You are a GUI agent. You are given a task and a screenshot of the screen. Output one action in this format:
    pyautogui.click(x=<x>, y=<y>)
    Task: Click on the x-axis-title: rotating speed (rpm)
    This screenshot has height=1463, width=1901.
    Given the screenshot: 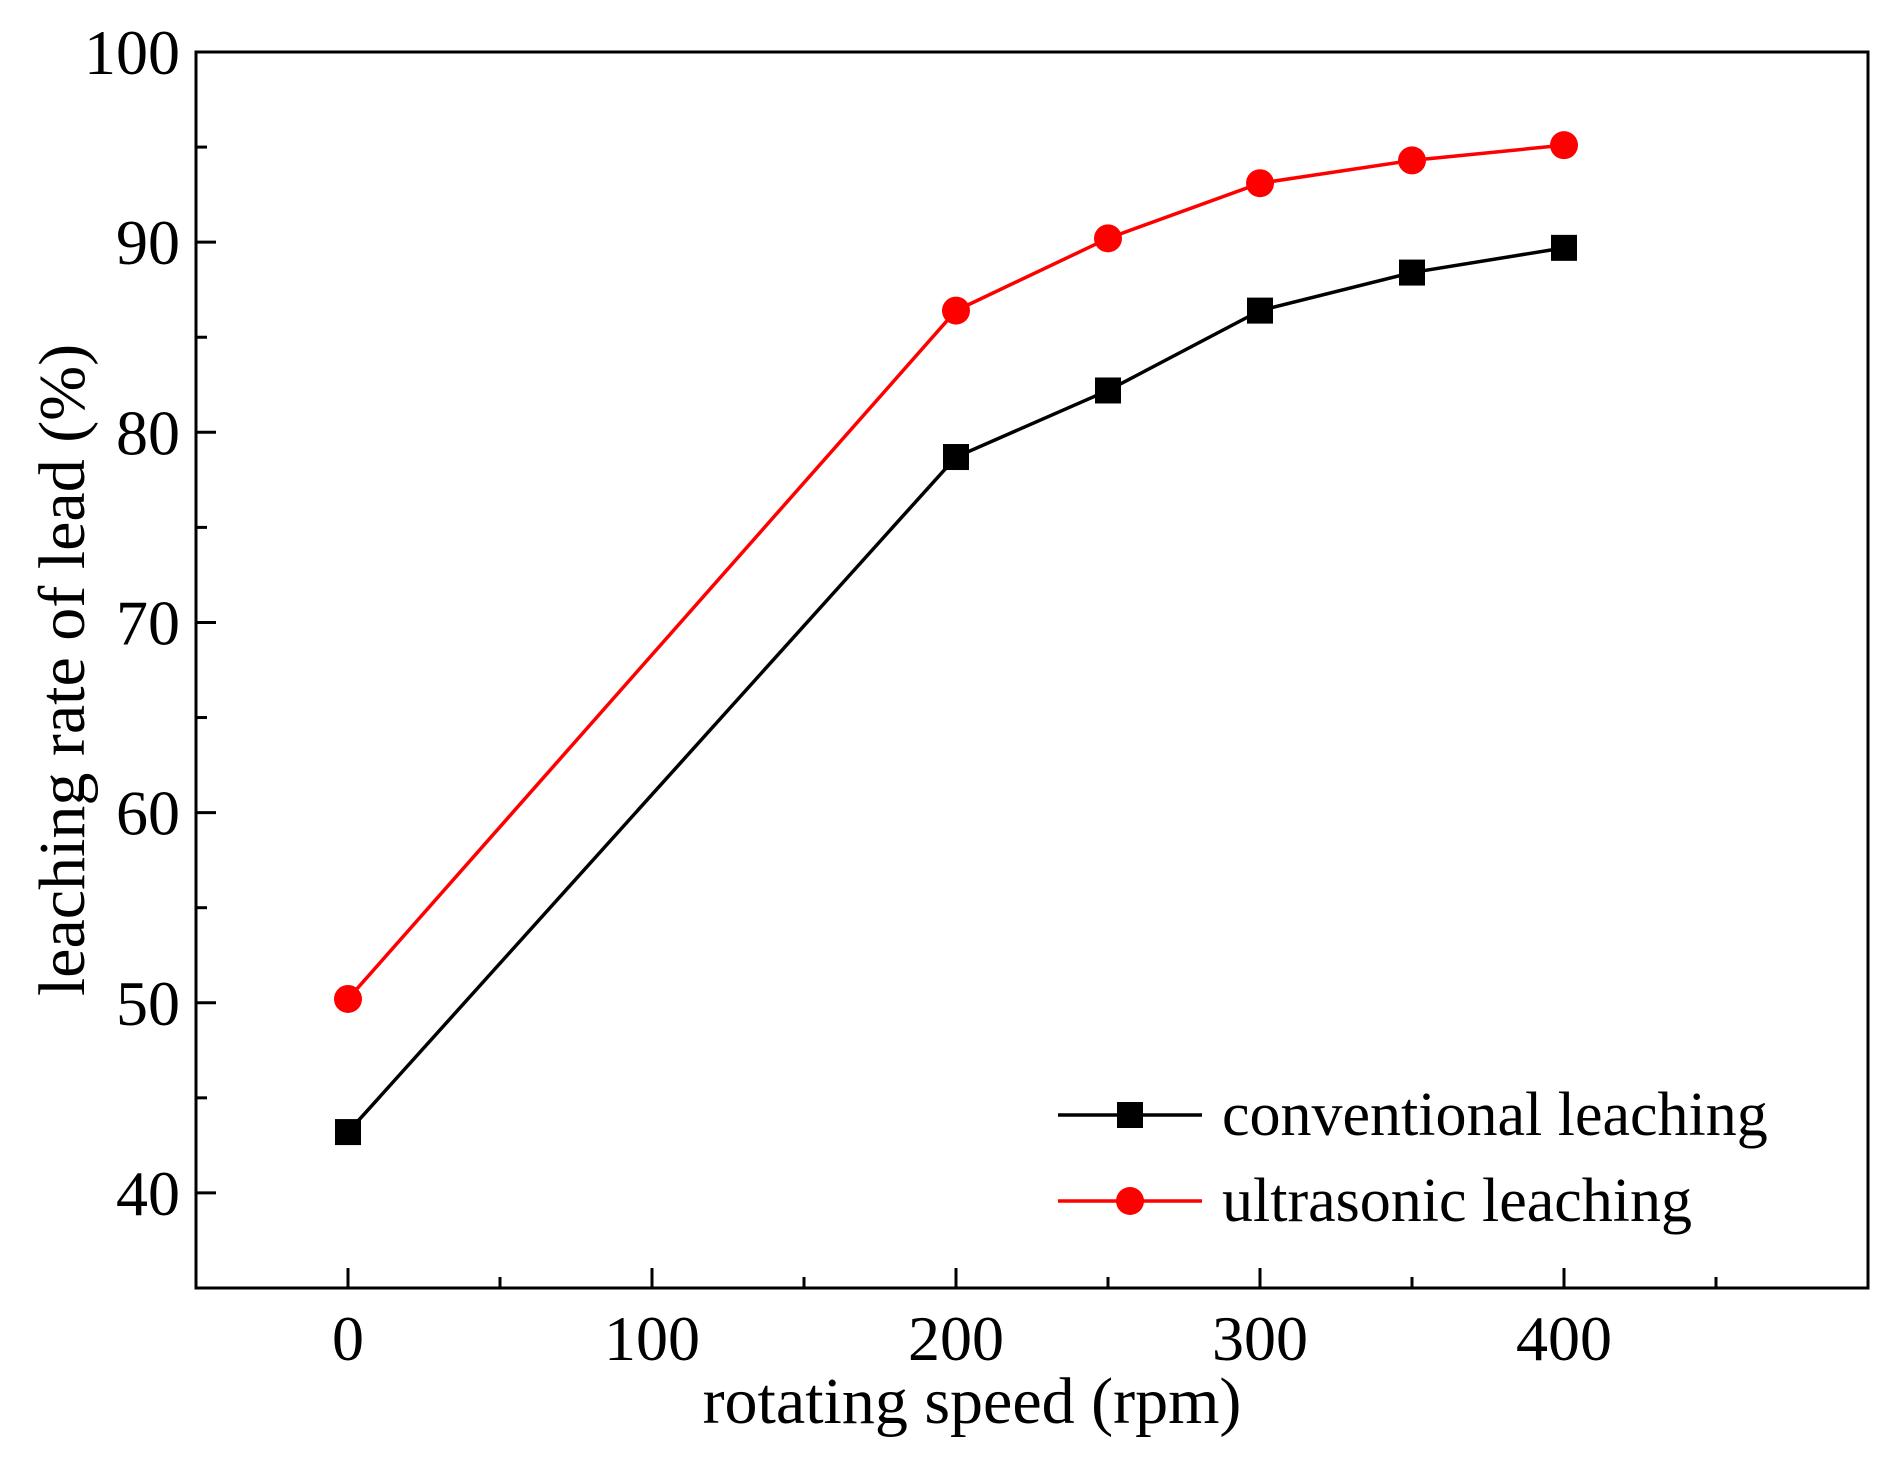 What is the action you would take?
    pyautogui.click(x=972, y=1401)
    